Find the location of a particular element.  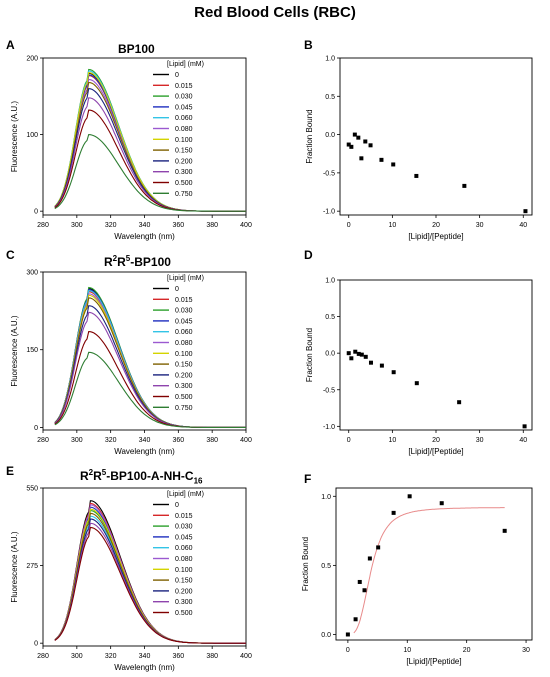

legend-label-a: 0.045 is located at coordinates (184, 107).